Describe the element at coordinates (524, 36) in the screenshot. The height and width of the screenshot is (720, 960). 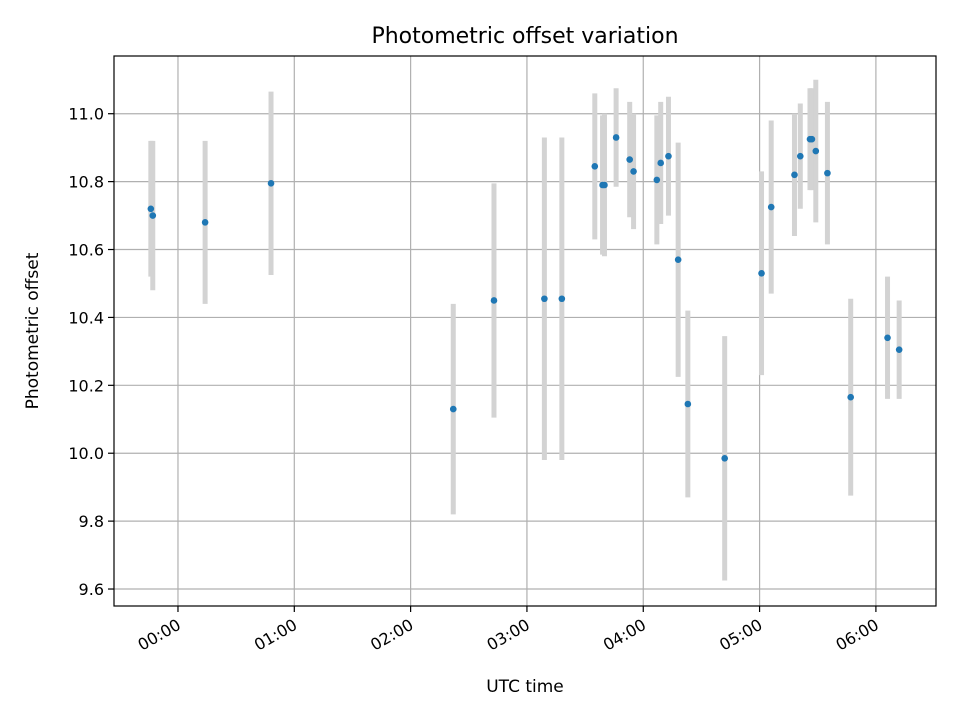
I see `chart-title: Photometric offset variation` at that location.